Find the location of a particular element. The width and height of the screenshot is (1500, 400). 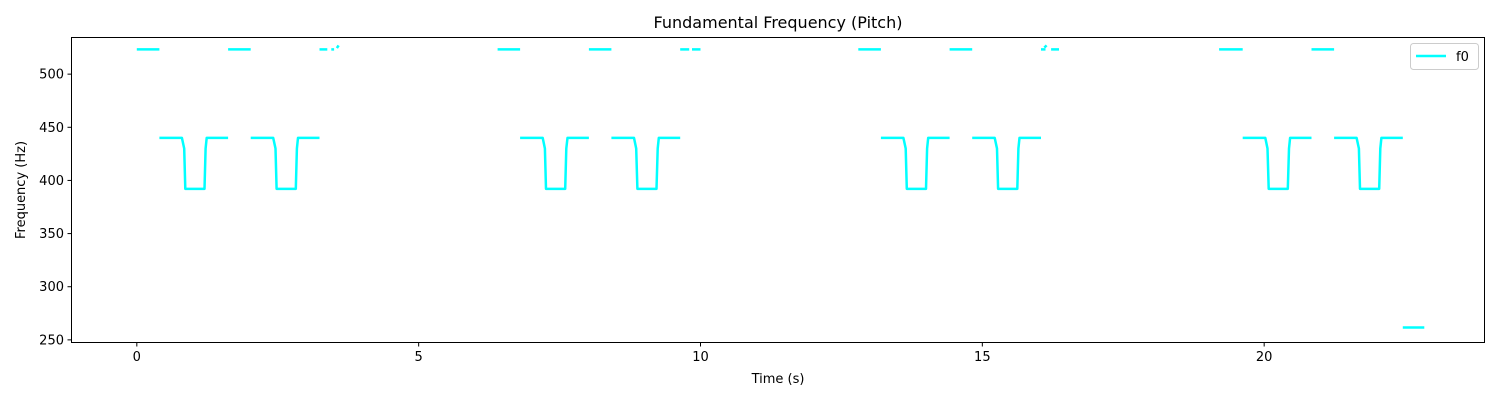

x-axis-label: Time (s) is located at coordinates (778, 379).